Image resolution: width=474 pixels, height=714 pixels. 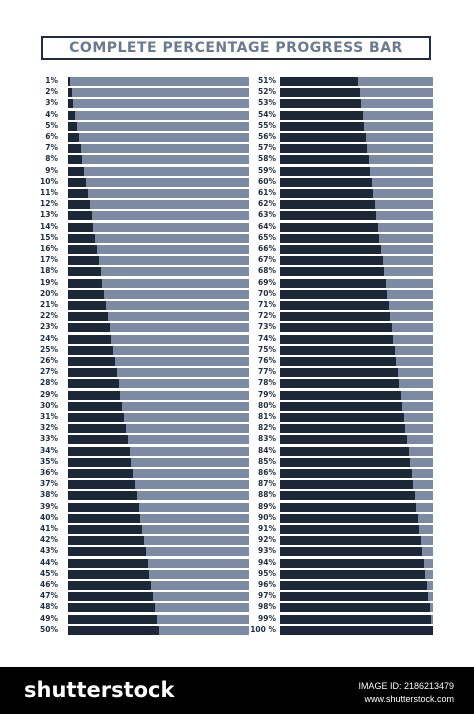 I want to click on progress-label: 70%, so click(x=267, y=293).